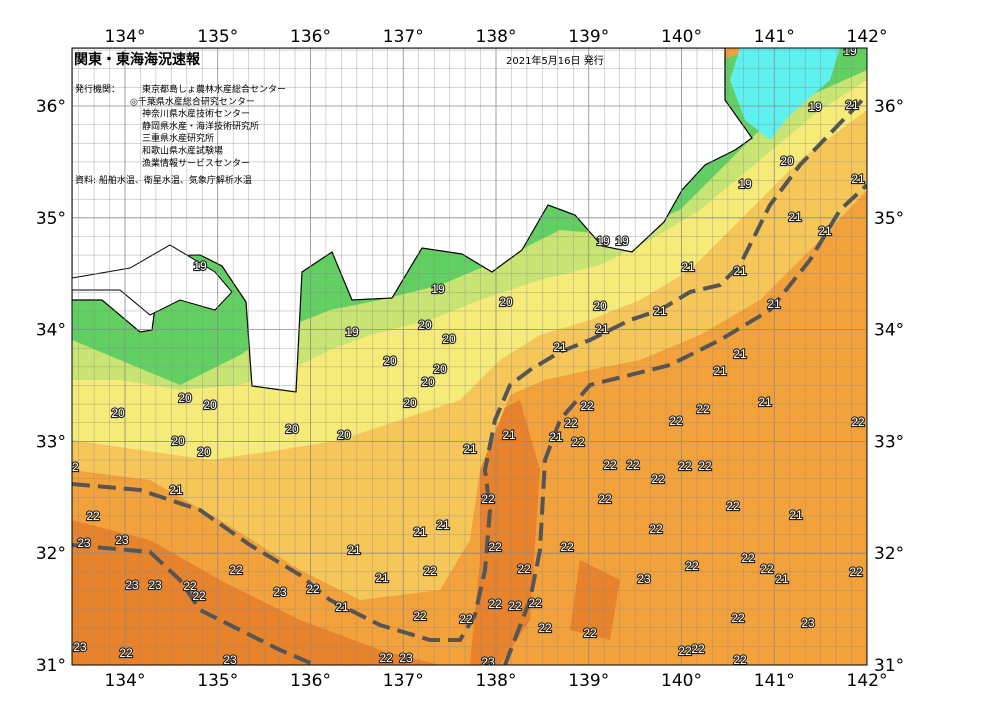 The image size is (1002, 709). What do you see at coordinates (555, 60) in the screenshot?
I see `issue-date: 2021年5月16日 発行` at bounding box center [555, 60].